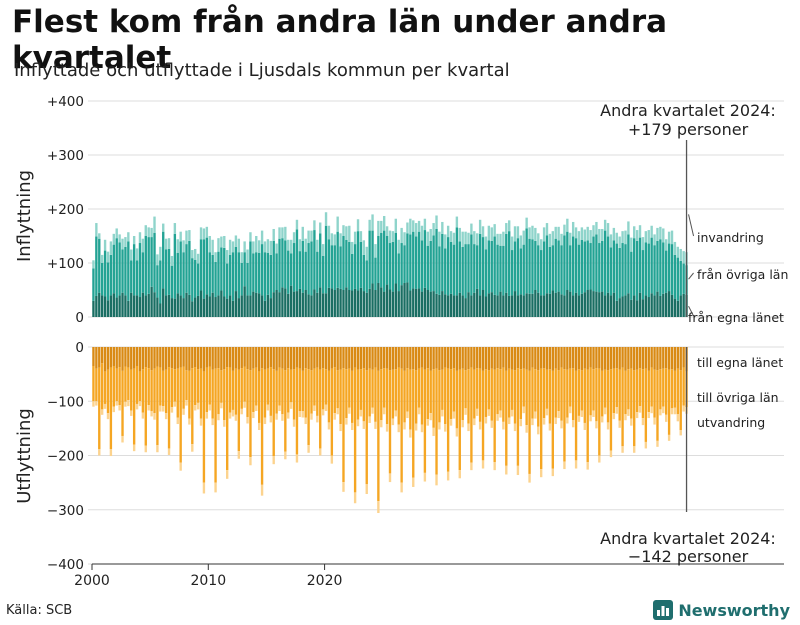 The height and width of the screenshot is (625, 800). What do you see at coordinates (65, 102) in the screenshot?
I see `inflow-ytick-label: +400` at bounding box center [65, 102].